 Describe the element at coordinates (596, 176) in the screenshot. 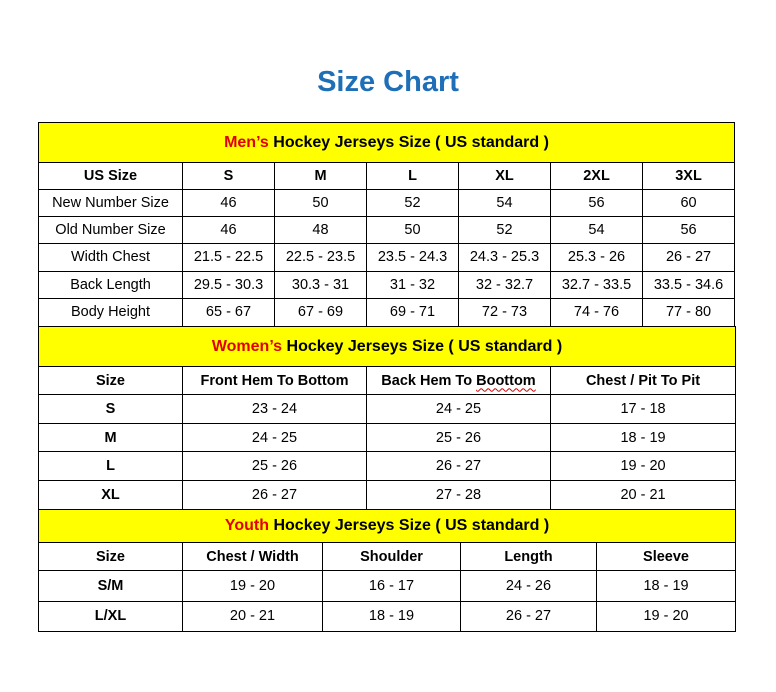

I see `table-cell: 2XL` at that location.